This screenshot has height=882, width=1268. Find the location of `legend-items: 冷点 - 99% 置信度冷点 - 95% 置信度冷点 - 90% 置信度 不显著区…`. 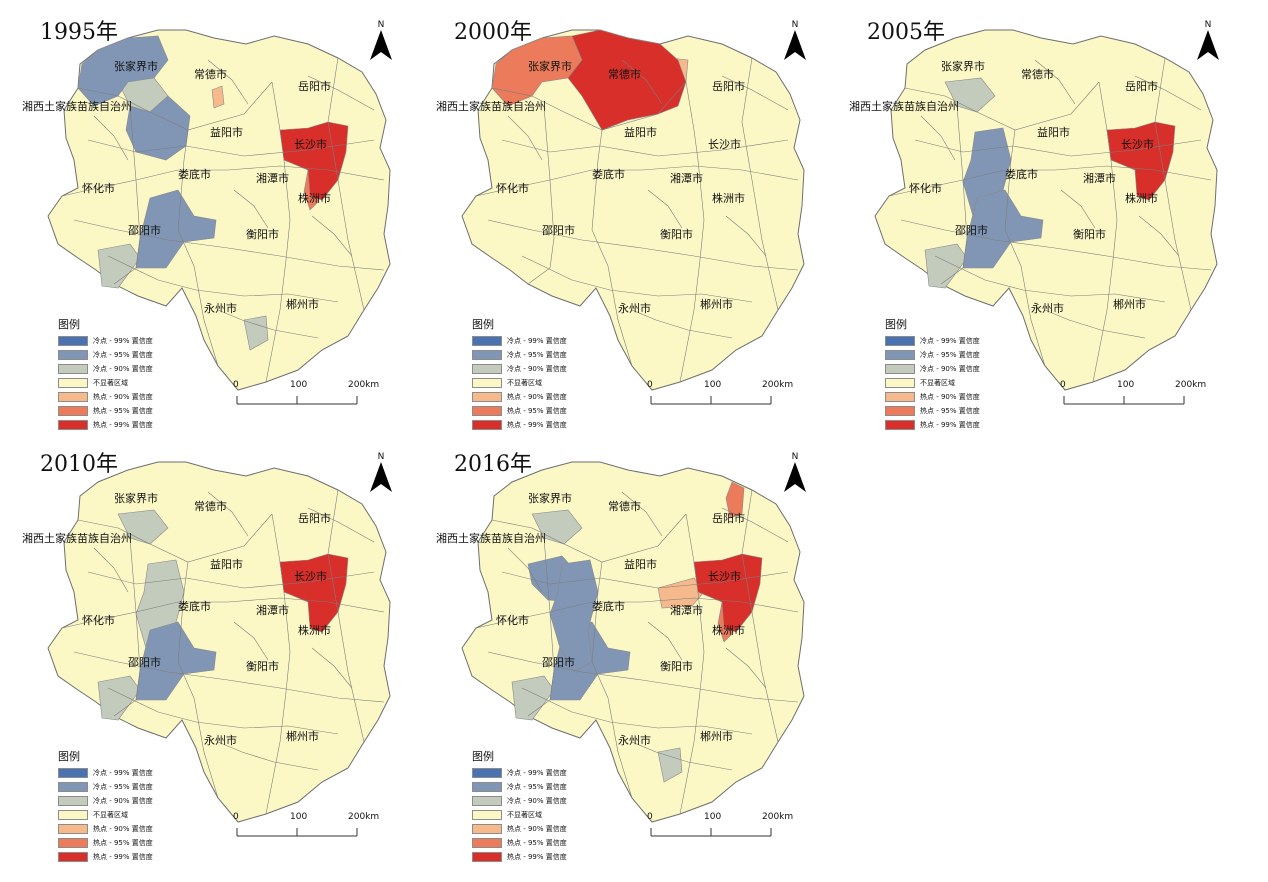

legend-items: 冷点 - 99% 置信度冷点 - 95% 置信度冷点 - 90% 置信度 不显著区… is located at coordinates (932, 383).